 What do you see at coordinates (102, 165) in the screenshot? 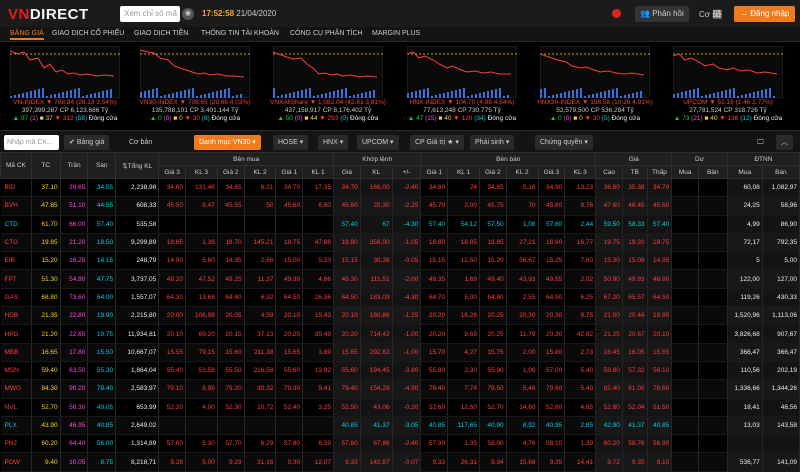
I see `col-floor: Sàn` at bounding box center [102, 165].